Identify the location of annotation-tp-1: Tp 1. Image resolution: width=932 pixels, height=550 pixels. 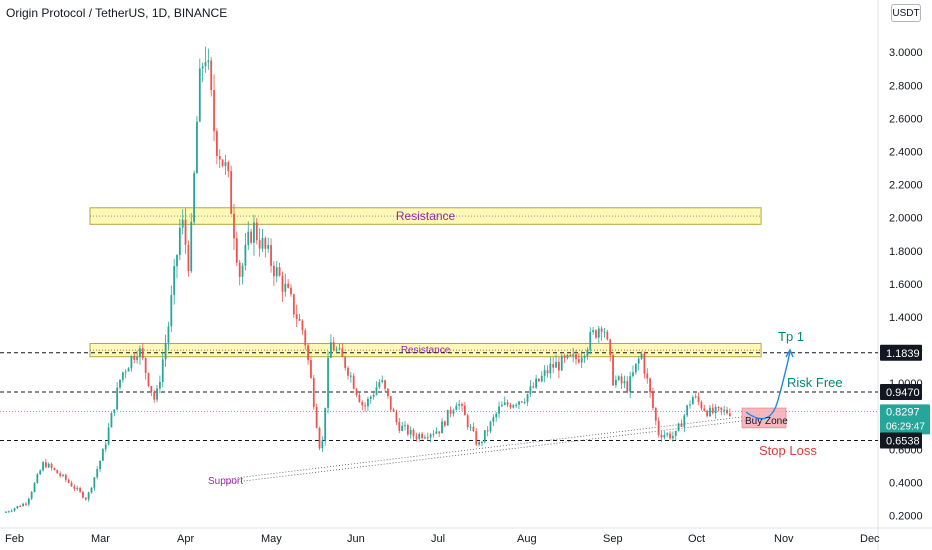
(791, 336).